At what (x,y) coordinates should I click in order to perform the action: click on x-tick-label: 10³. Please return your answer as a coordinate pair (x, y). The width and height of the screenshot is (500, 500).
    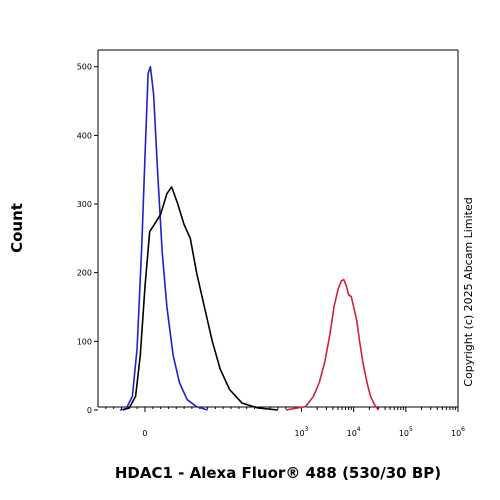
    Looking at the image, I should click on (301, 432).